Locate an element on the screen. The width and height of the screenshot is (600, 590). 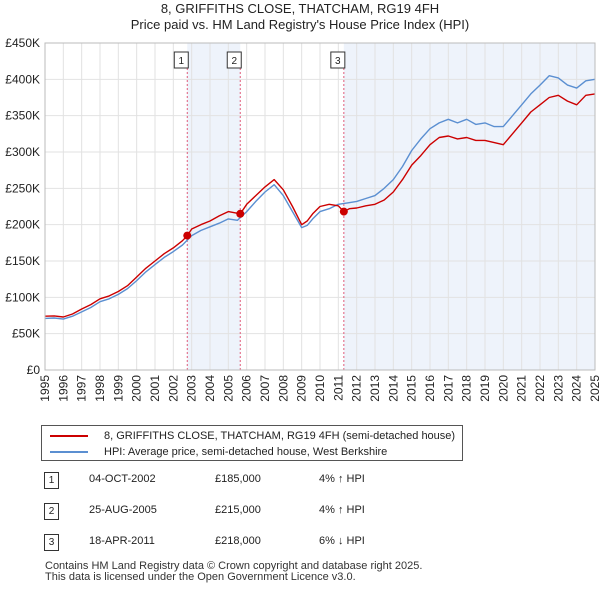
x-tick-label: 2011 is located at coordinates (338, 388).